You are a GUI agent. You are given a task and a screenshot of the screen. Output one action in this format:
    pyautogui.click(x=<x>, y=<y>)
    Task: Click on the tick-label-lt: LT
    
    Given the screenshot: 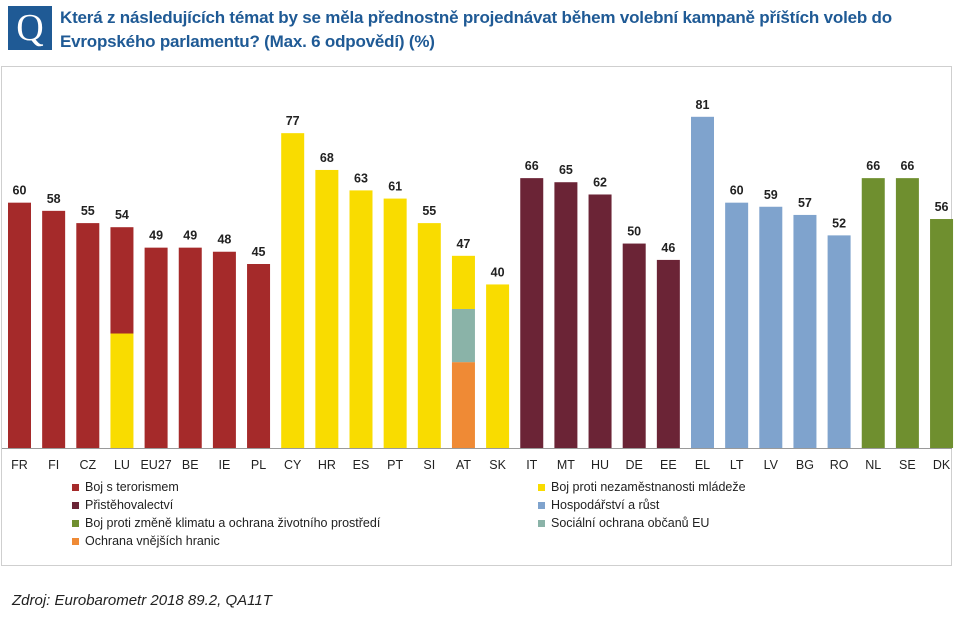 What is the action you would take?
    pyautogui.click(x=737, y=465)
    